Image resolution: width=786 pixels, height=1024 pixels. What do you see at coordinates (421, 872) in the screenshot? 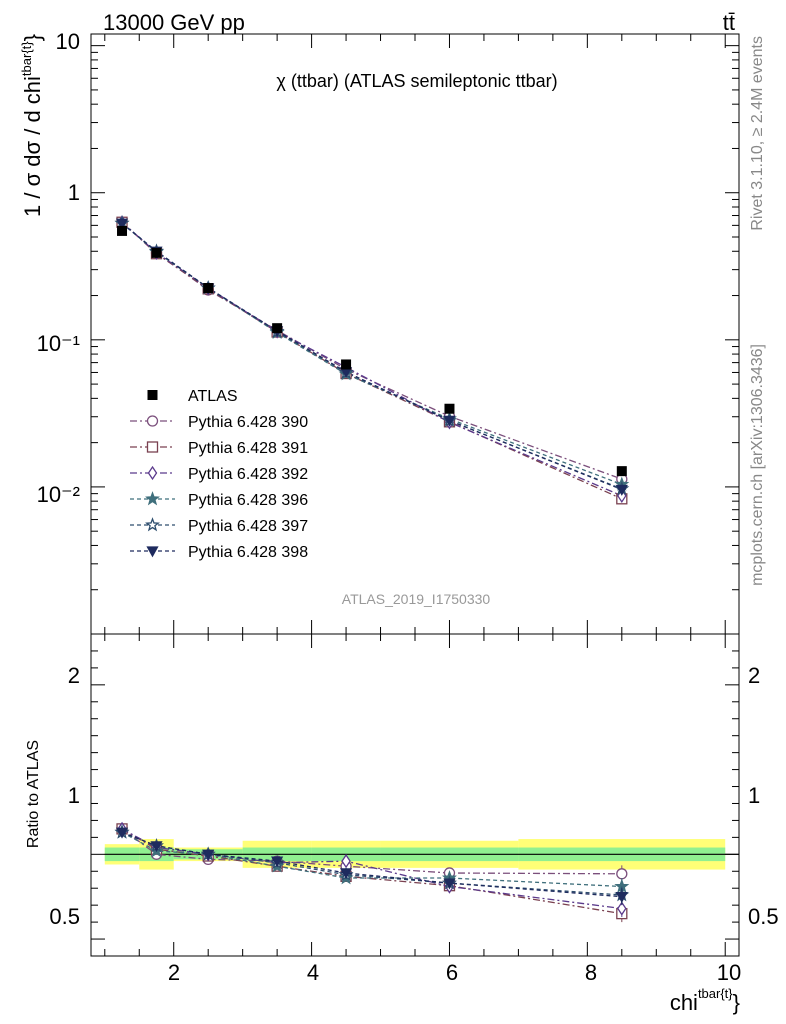
I see `ratio-plot-content` at bounding box center [421, 872].